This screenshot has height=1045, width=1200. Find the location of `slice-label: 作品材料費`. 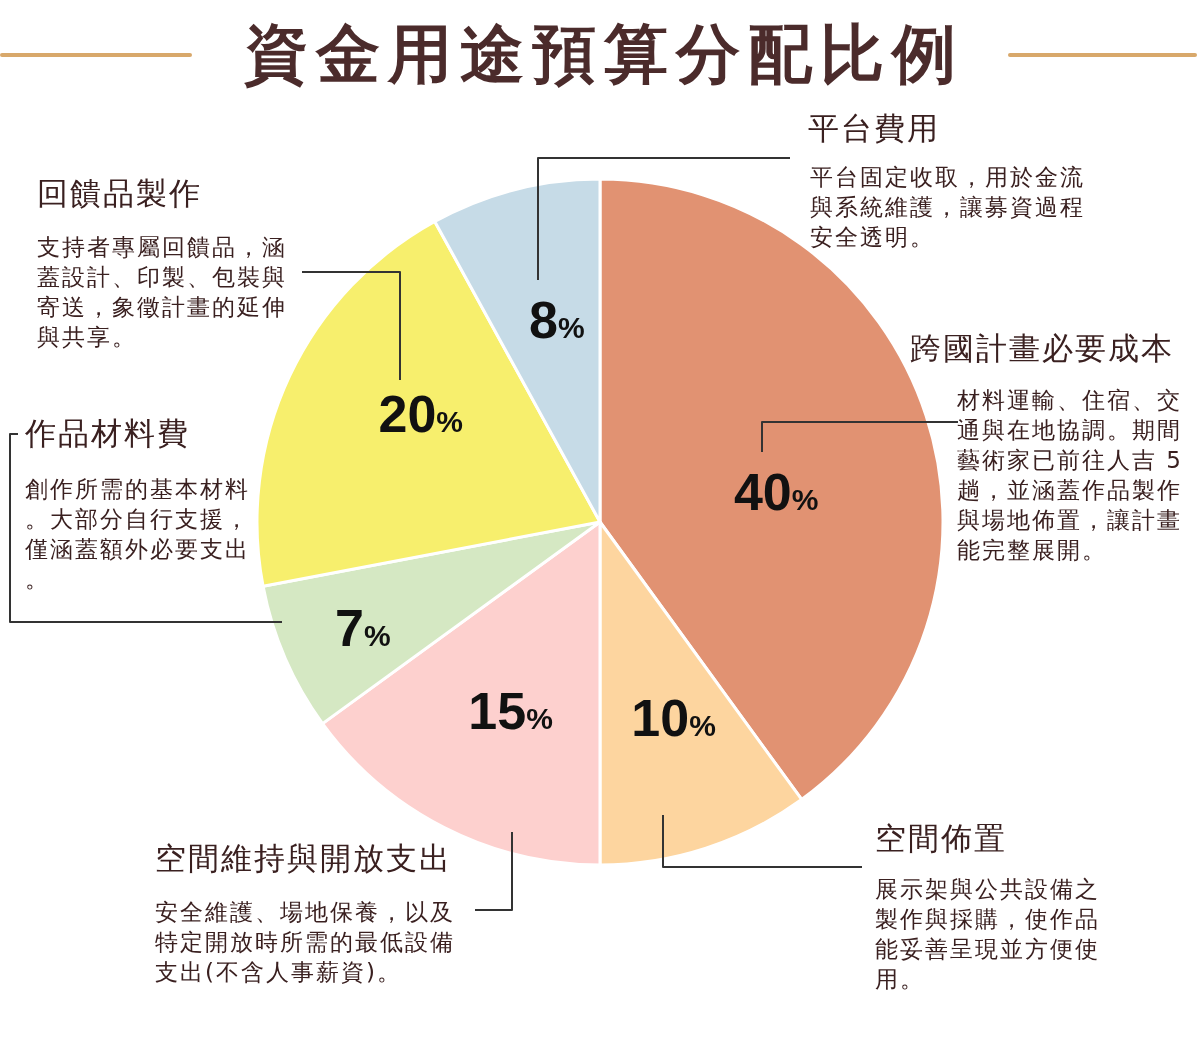

slice-label: 作品材料費 is located at coordinates (107, 434).